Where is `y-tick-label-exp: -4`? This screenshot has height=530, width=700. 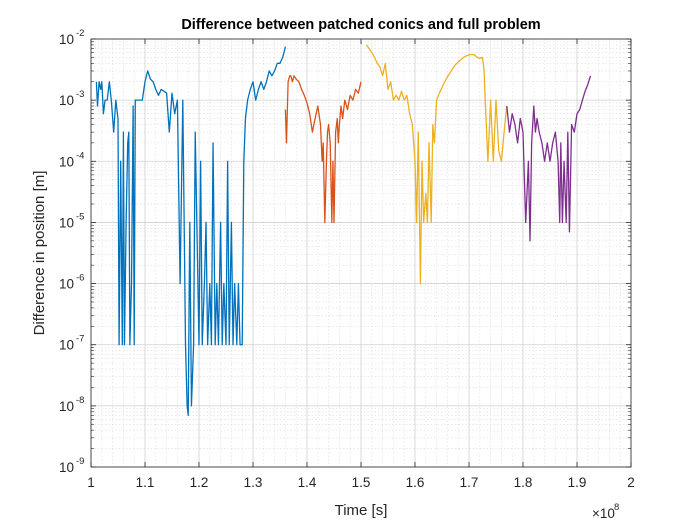
y-tick-label-exp: -4 is located at coordinates (80, 155).